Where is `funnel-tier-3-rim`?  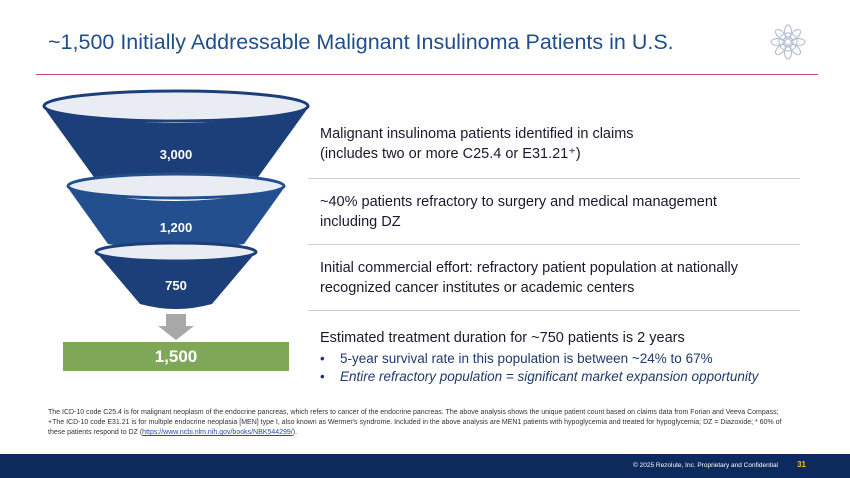
funnel-tier-3-rim is located at coordinates (176, 252).